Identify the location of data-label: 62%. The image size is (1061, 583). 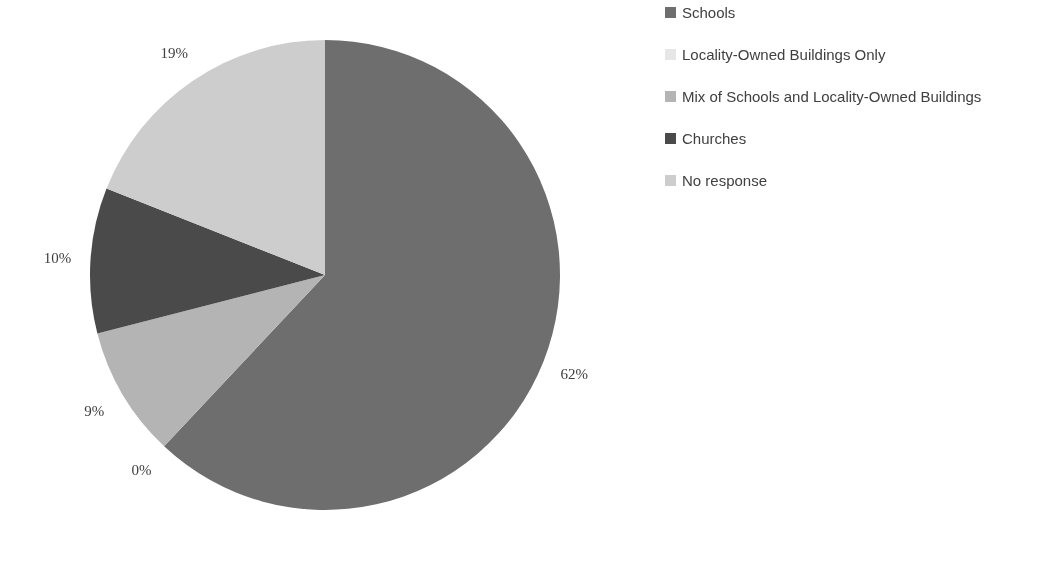
(574, 373).